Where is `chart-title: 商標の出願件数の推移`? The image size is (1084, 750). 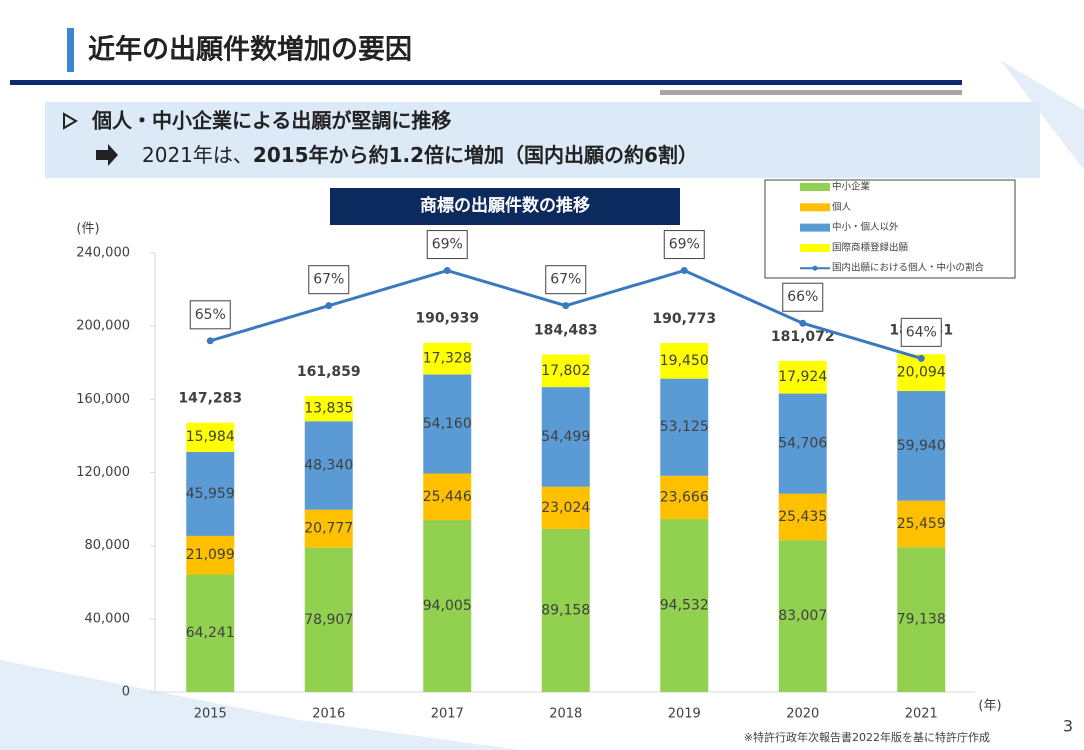
chart-title: 商標の出願件数の推移 is located at coordinates (505, 205).